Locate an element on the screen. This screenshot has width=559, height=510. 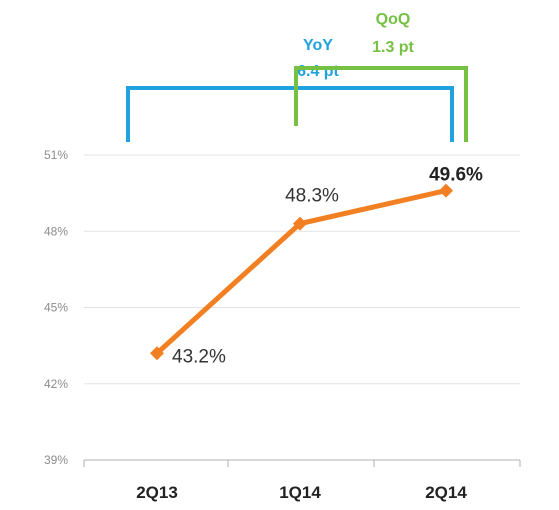
y-axis-ticks: 39% 42% 45% 48% 51% is located at coordinates (56, 307).